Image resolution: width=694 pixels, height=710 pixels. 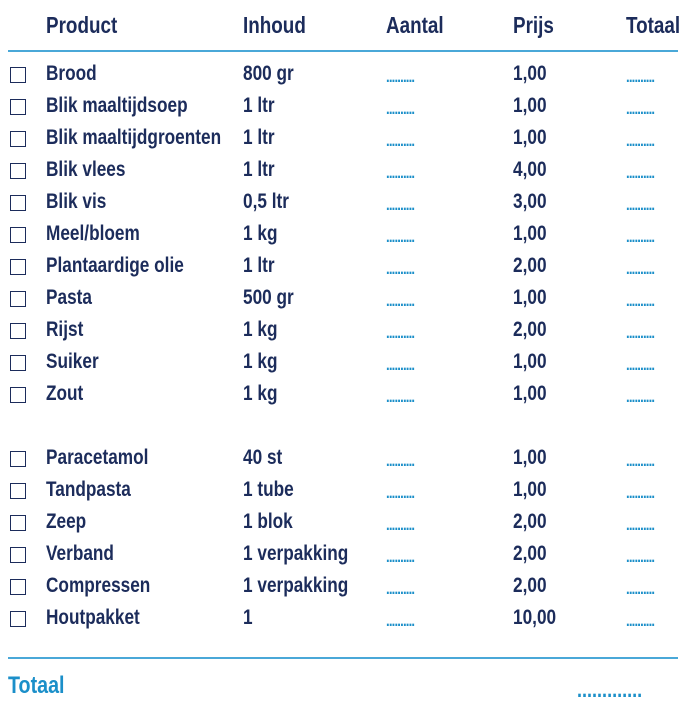 What do you see at coordinates (268, 489) in the screenshot?
I see `content: 1 tube` at bounding box center [268, 489].